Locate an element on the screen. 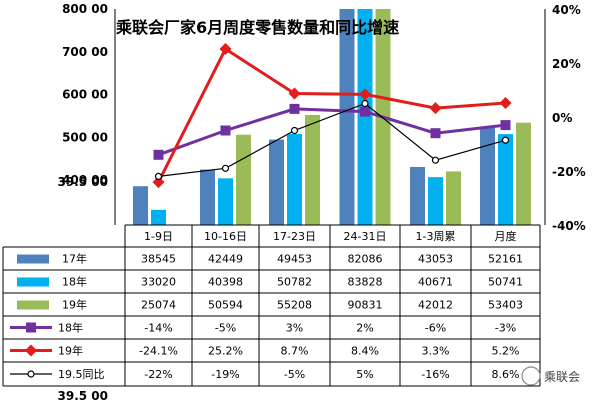 The height and width of the screenshot is (401, 600). data-label: 3.3% is located at coordinates (436, 351).